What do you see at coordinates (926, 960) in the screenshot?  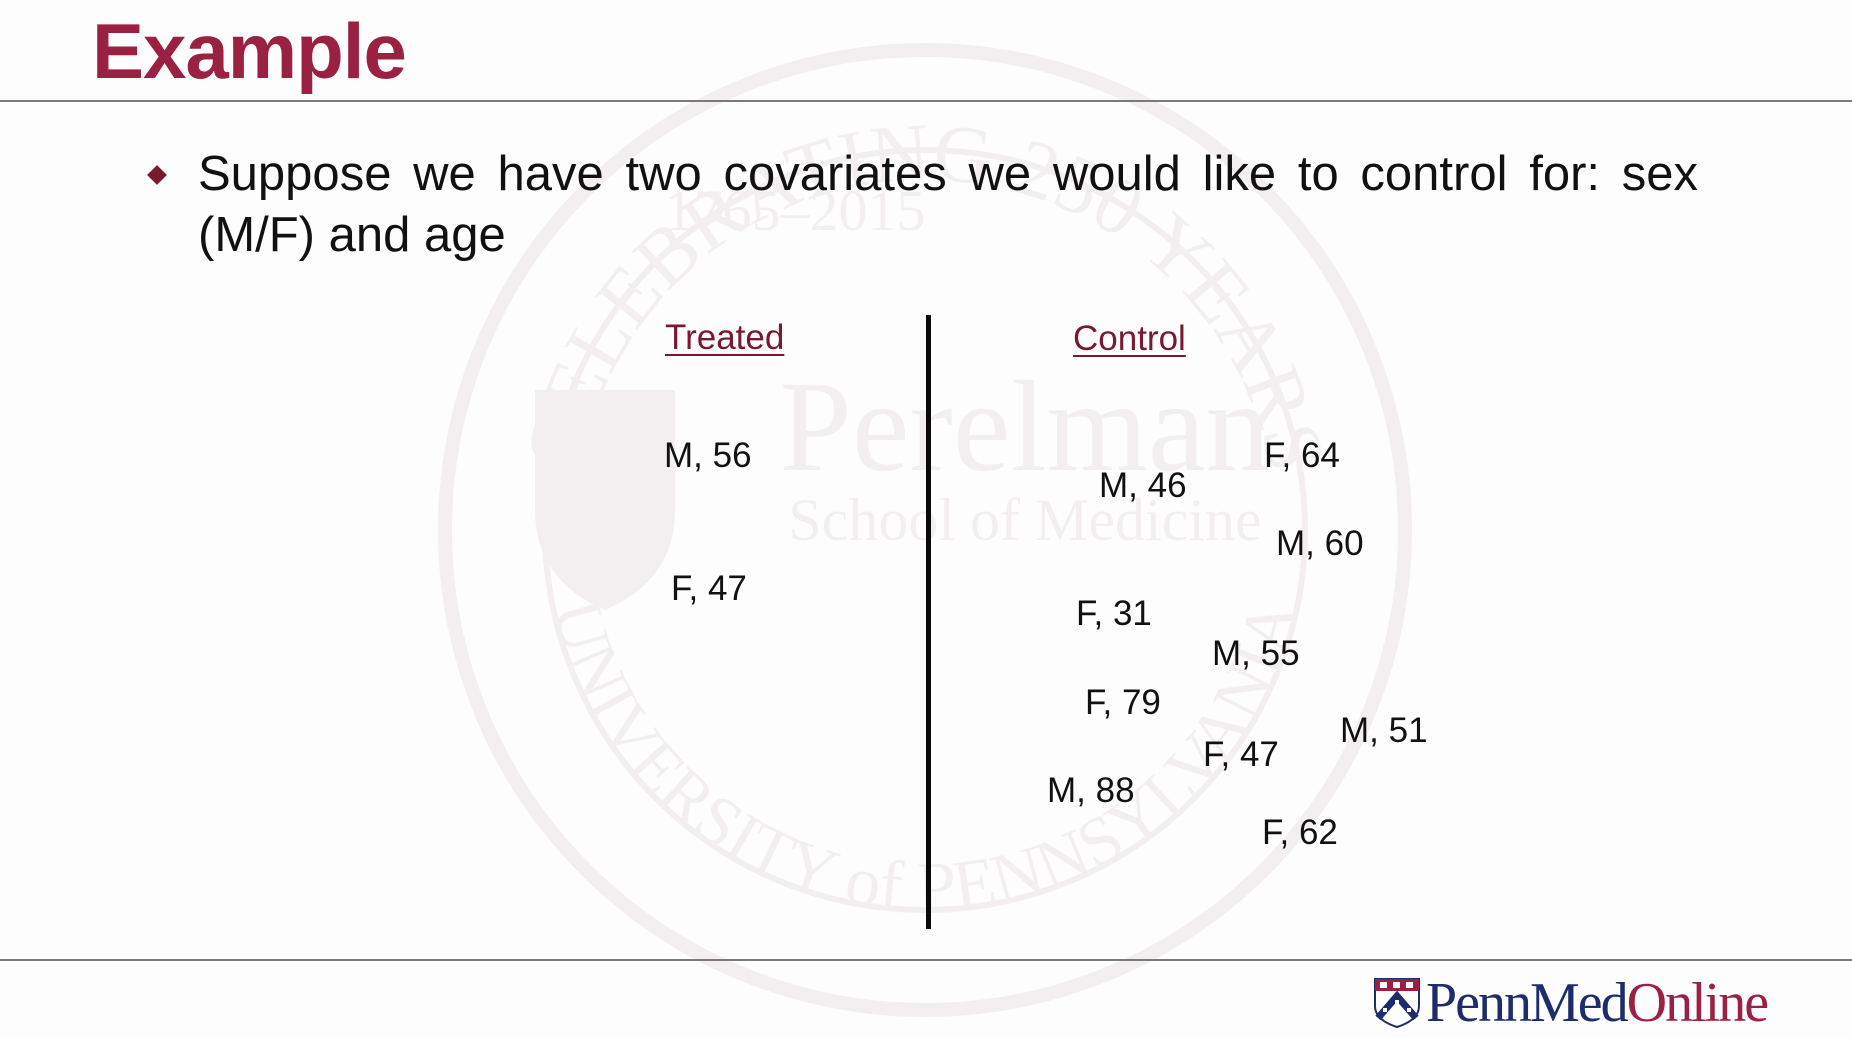 I see `footer-divider` at bounding box center [926, 960].